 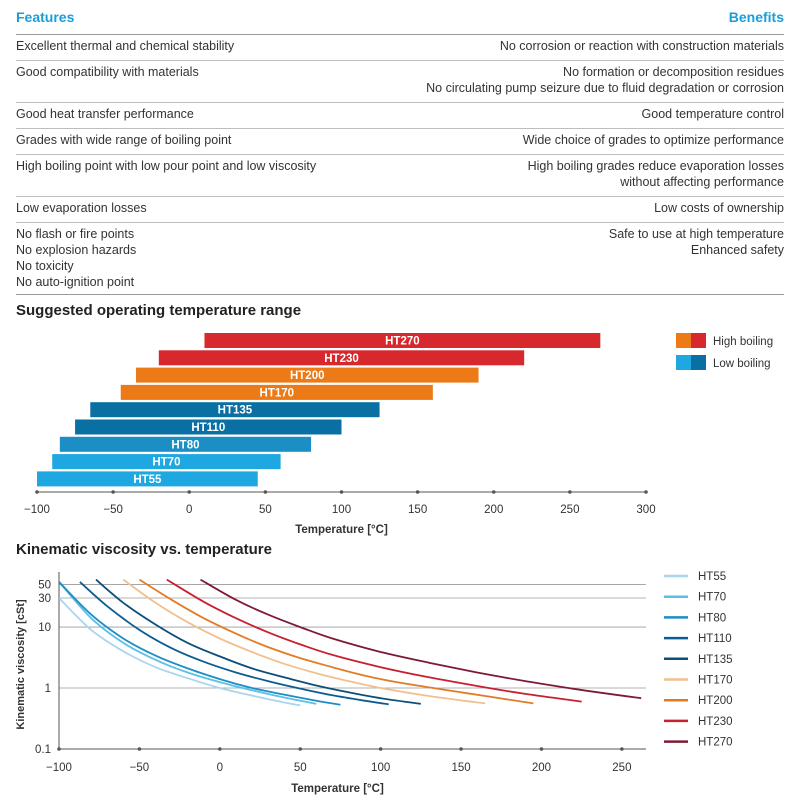 What do you see at coordinates (341, 510) in the screenshot?
I see `range-x-tick-label: 100` at bounding box center [341, 510].